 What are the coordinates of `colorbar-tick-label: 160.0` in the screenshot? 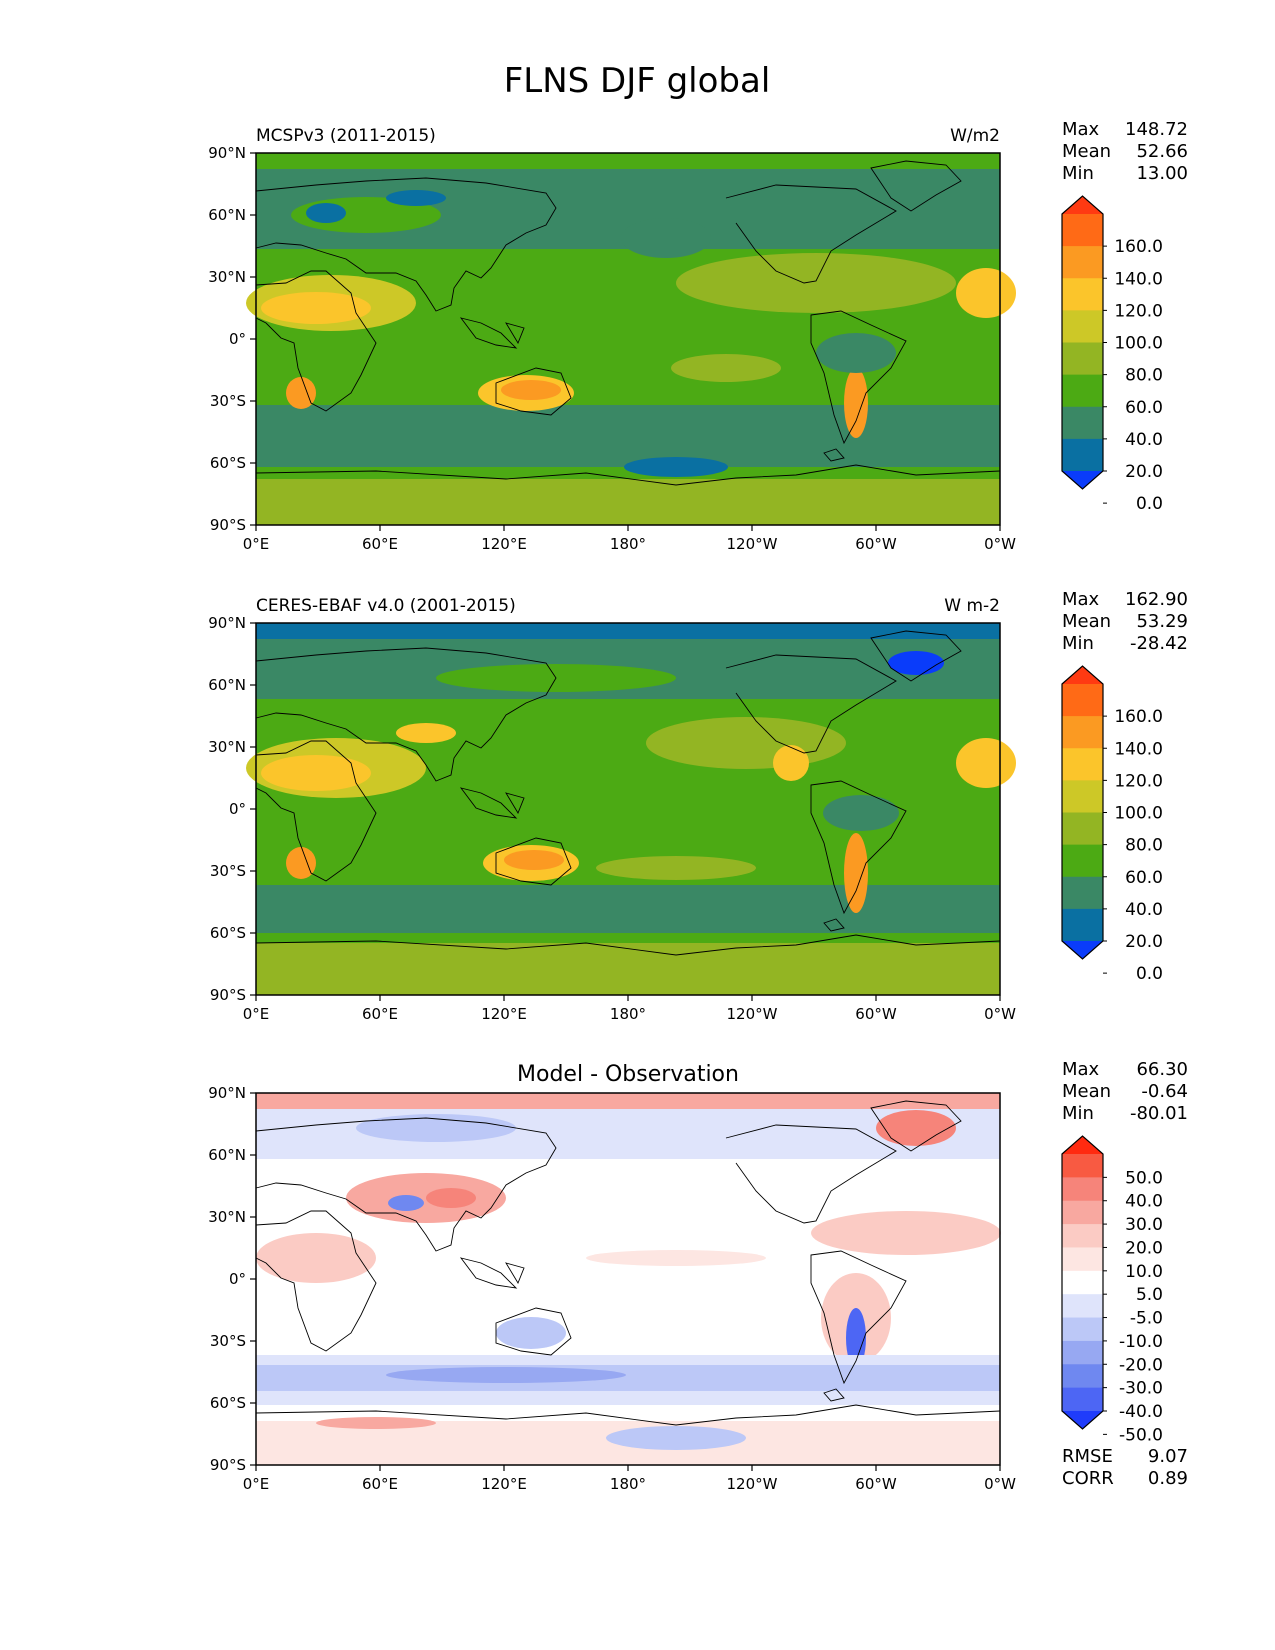 It's located at (1138, 717).